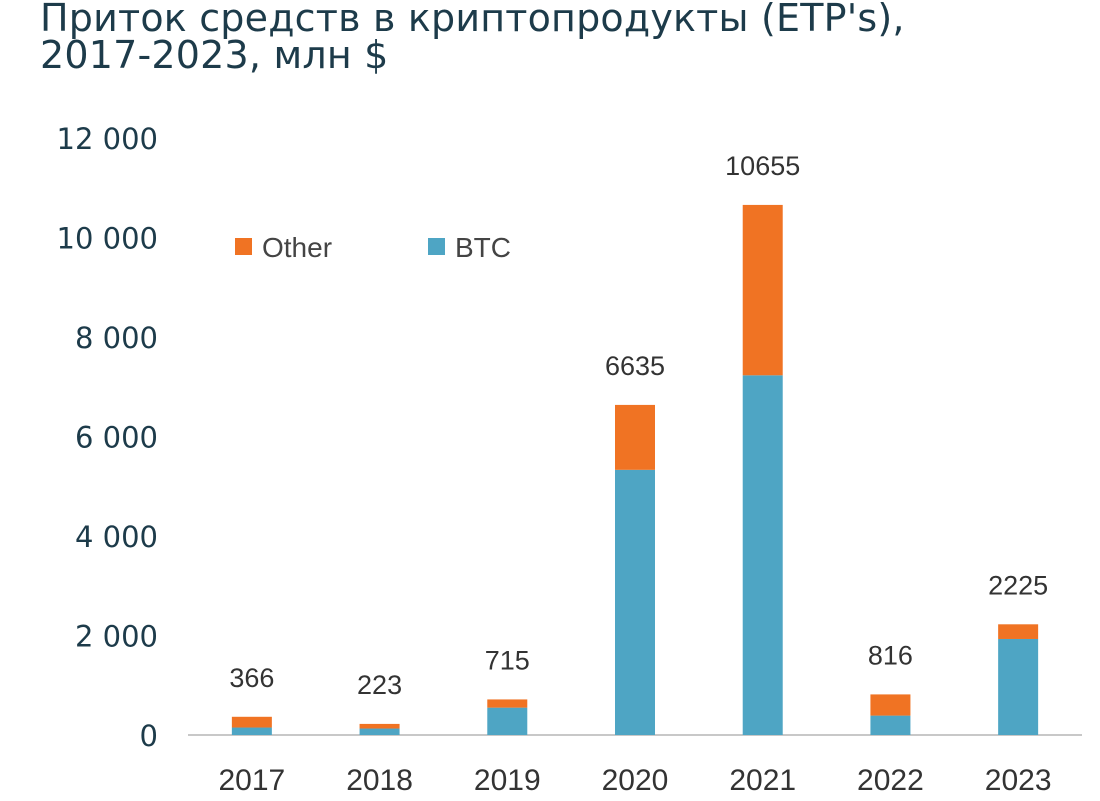  What do you see at coordinates (507, 780) in the screenshot?
I see `x-tick-label: 2019` at bounding box center [507, 780].